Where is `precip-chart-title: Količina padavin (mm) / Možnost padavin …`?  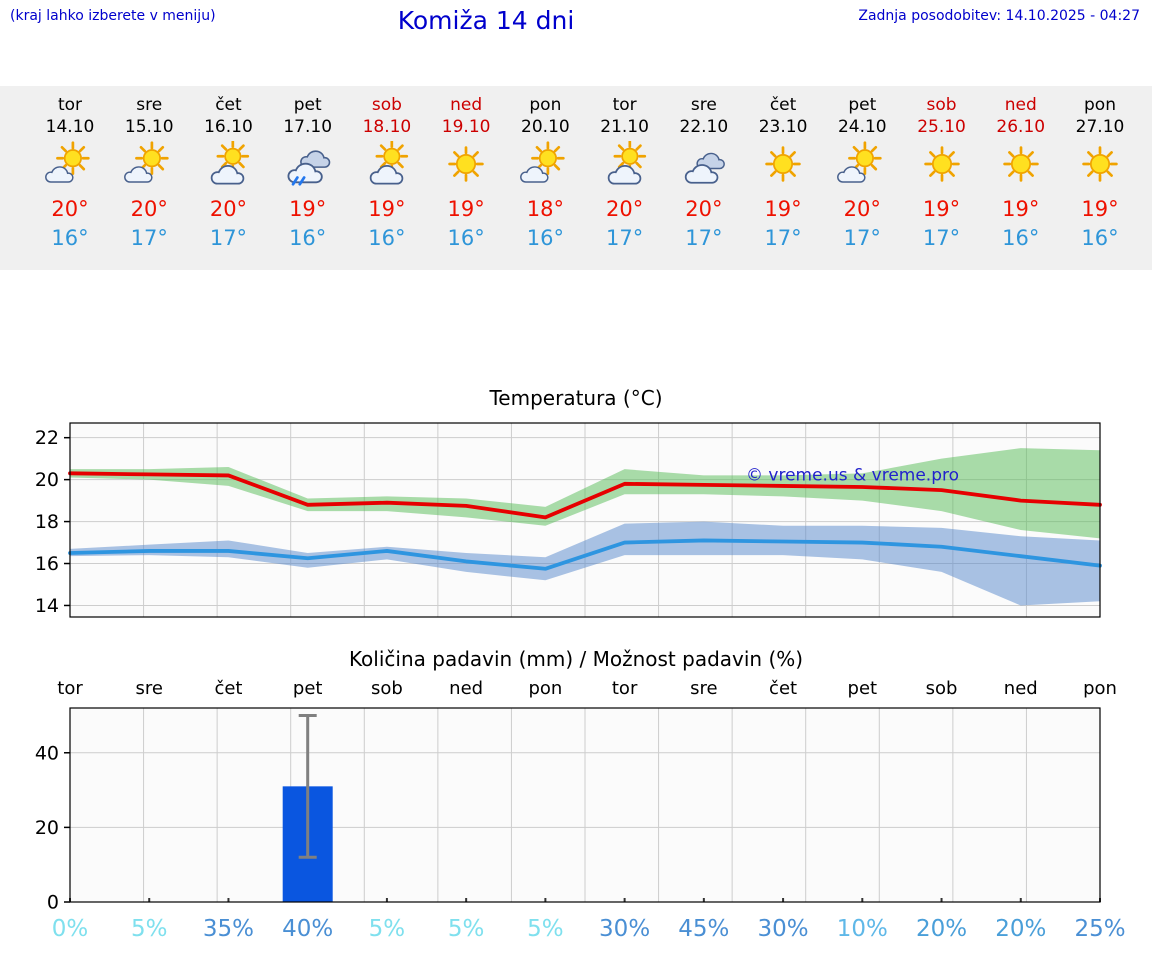
precip-chart-title: Količina padavin (mm) / Možnost padavin … is located at coordinates (576, 659).